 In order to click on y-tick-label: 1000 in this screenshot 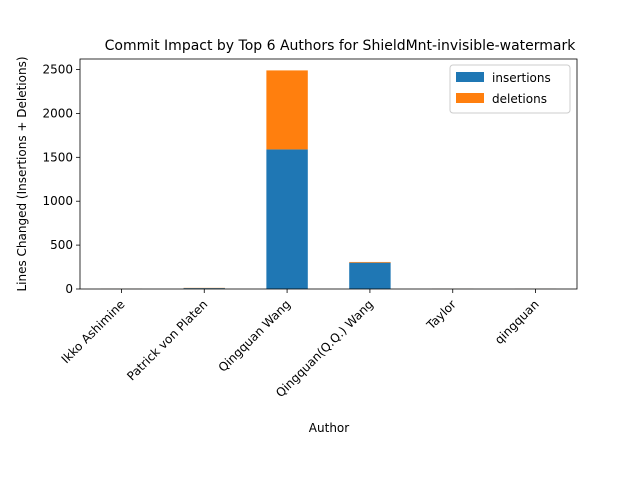, I will do `click(57, 201)`.